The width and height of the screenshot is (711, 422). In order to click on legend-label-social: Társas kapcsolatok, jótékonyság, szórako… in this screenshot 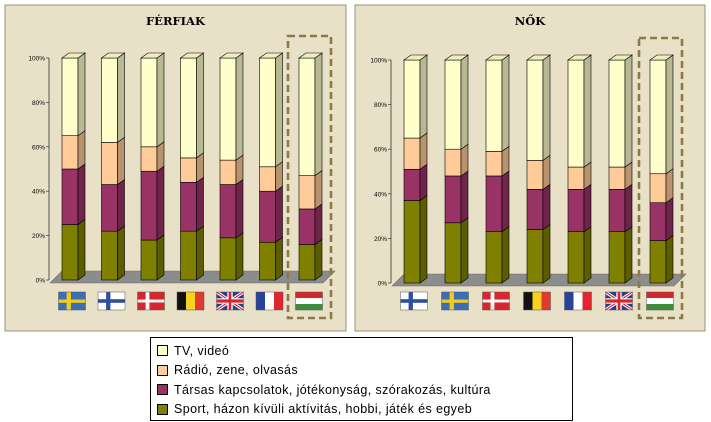, I will do `click(332, 389)`.